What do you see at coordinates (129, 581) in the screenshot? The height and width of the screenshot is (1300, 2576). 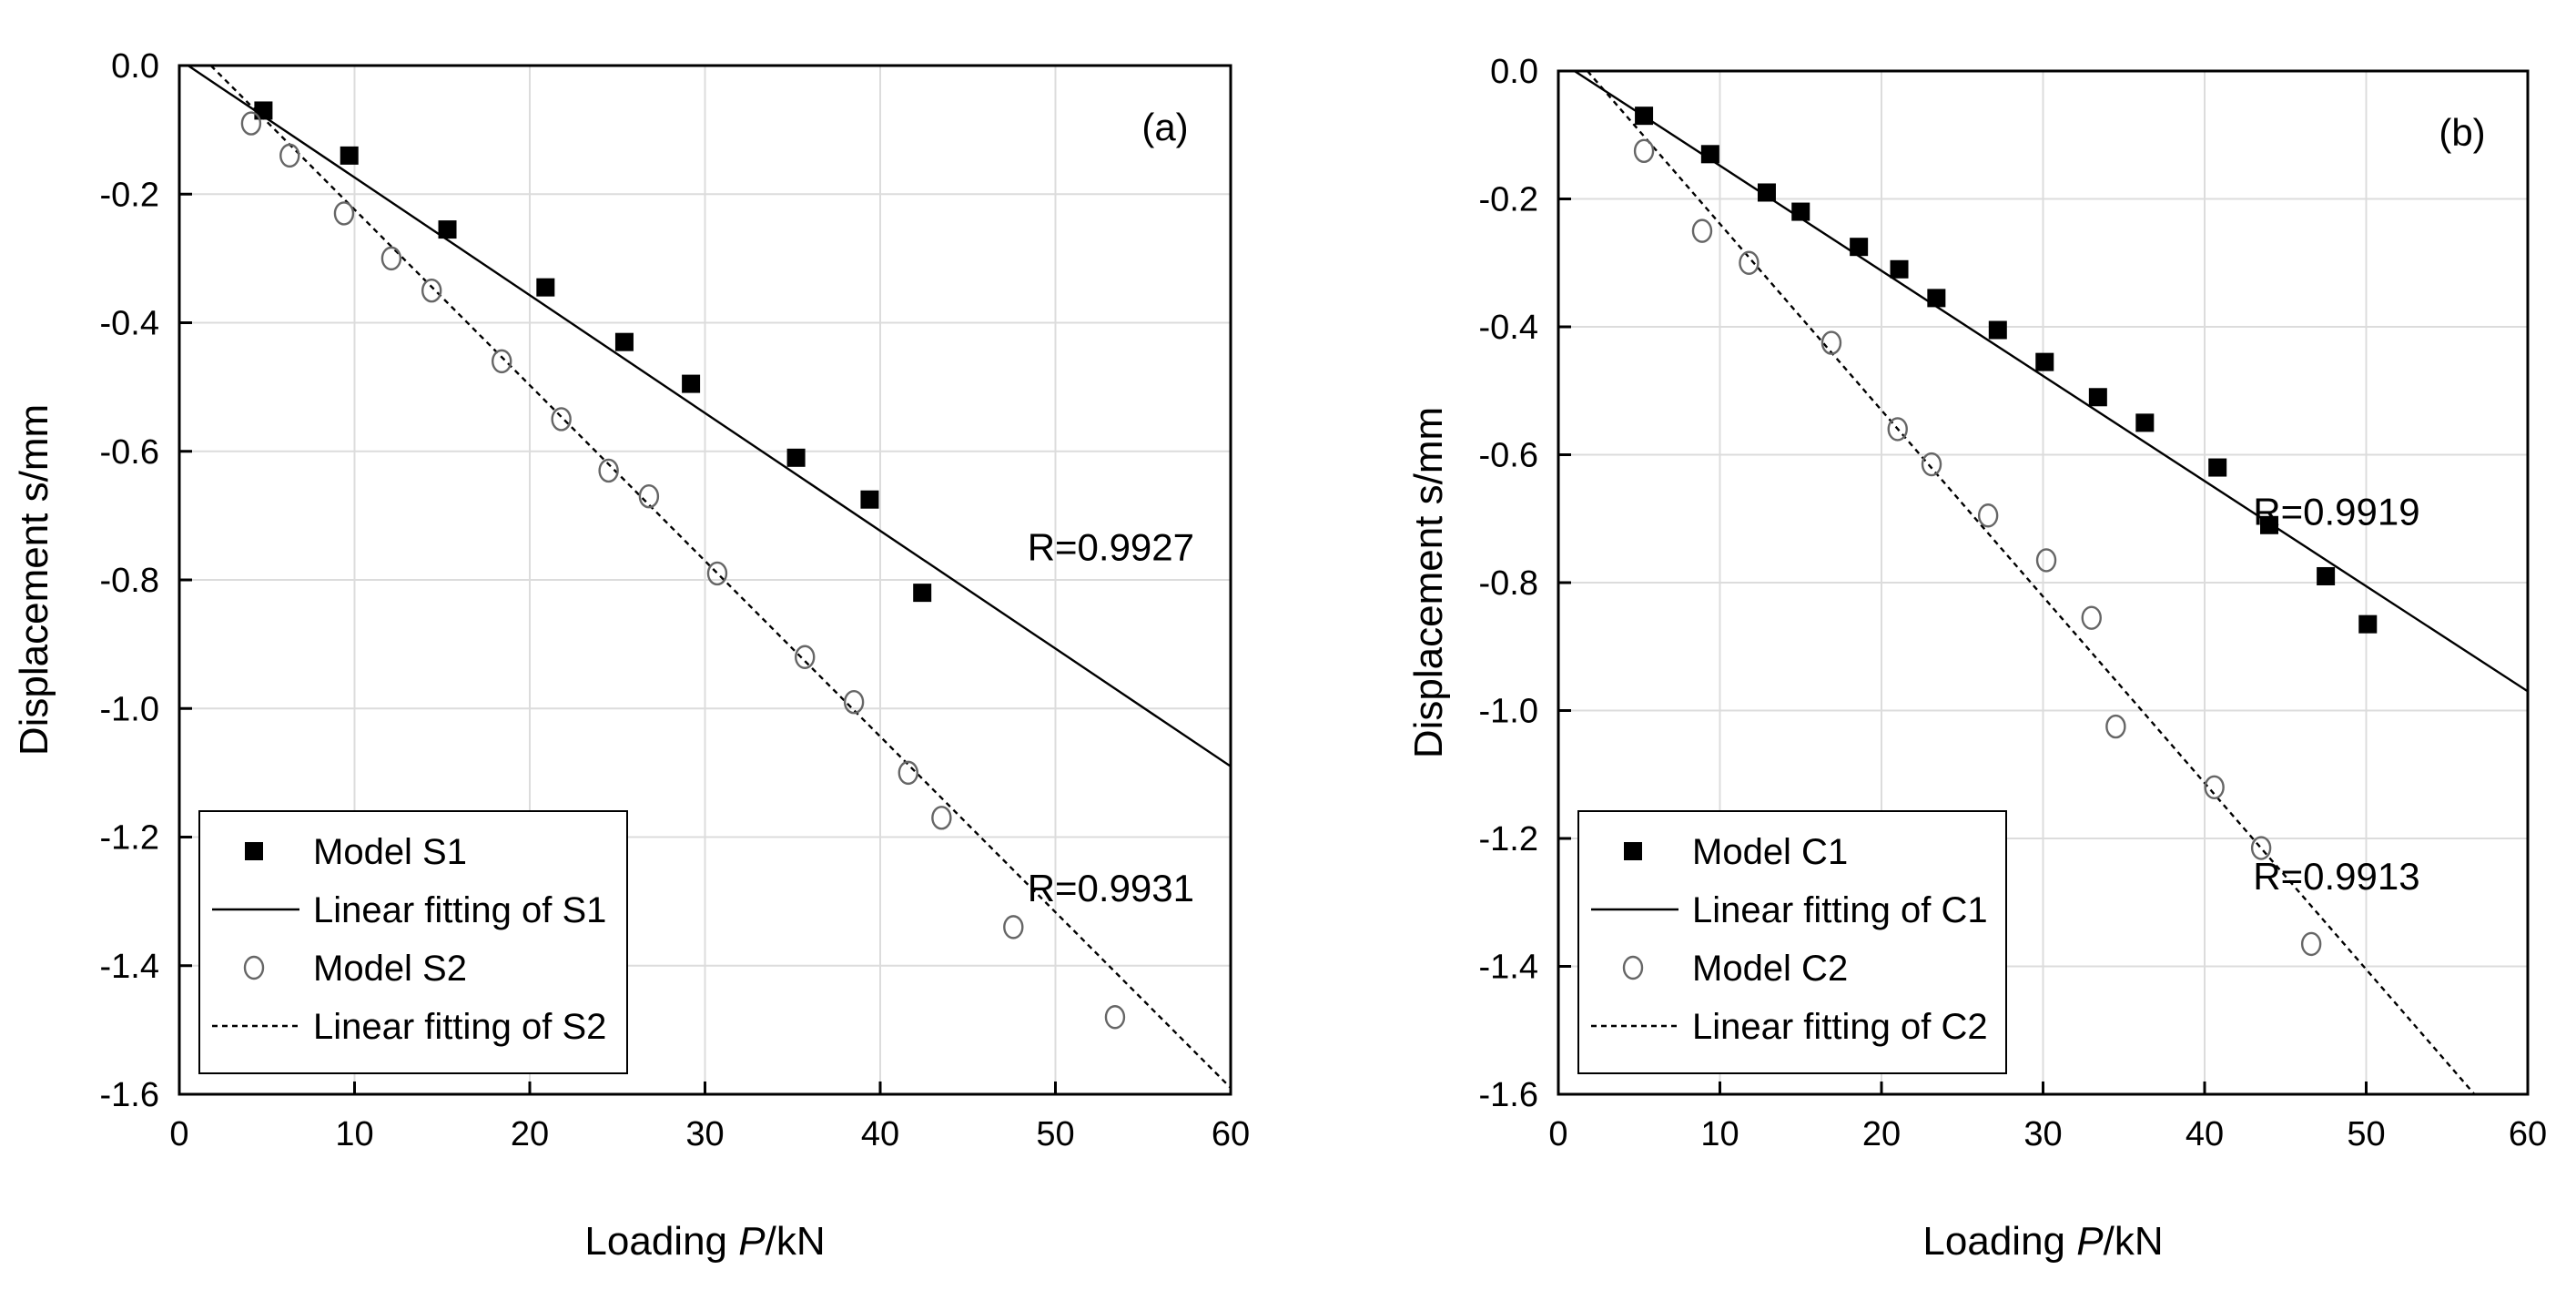 I see `y-tick-label: -0.8` at bounding box center [129, 581].